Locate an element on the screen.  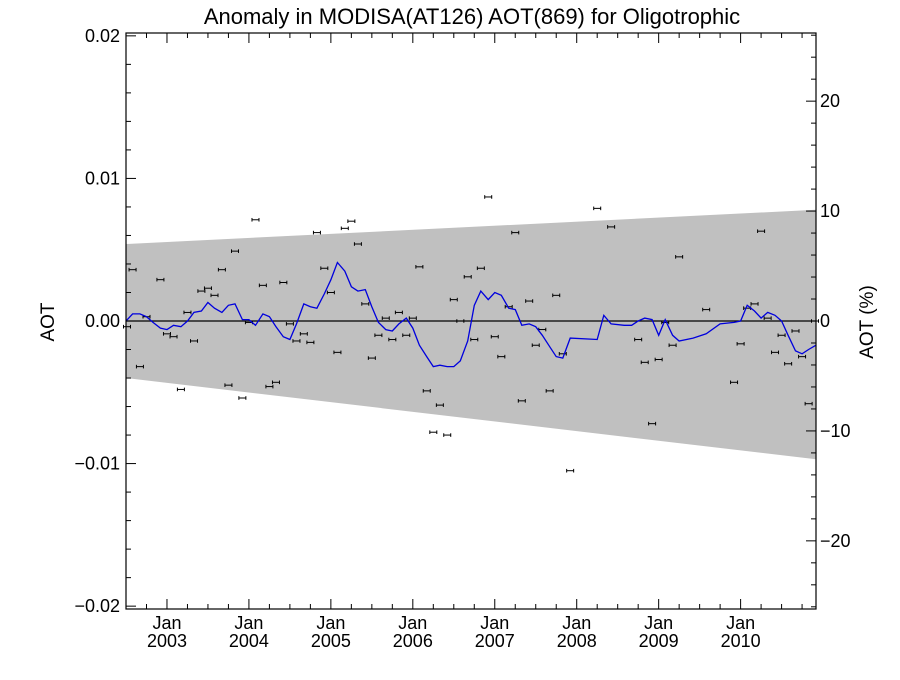
y-tick-label: 0.02 is located at coordinates (102, 36).